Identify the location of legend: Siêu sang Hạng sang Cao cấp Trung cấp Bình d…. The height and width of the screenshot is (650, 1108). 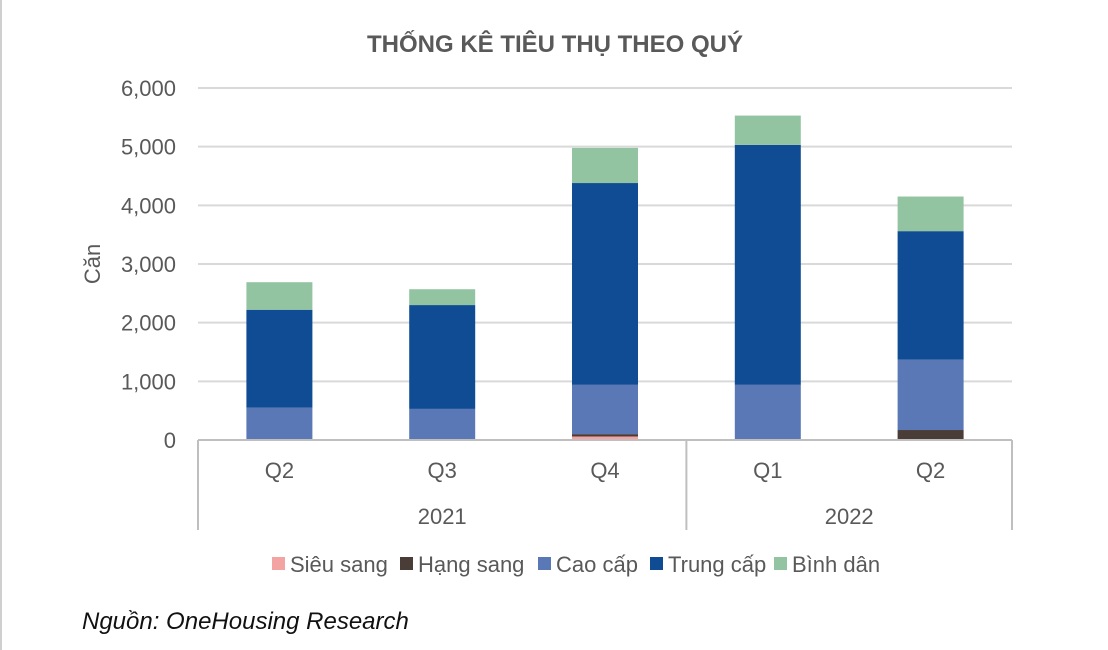
(576, 564).